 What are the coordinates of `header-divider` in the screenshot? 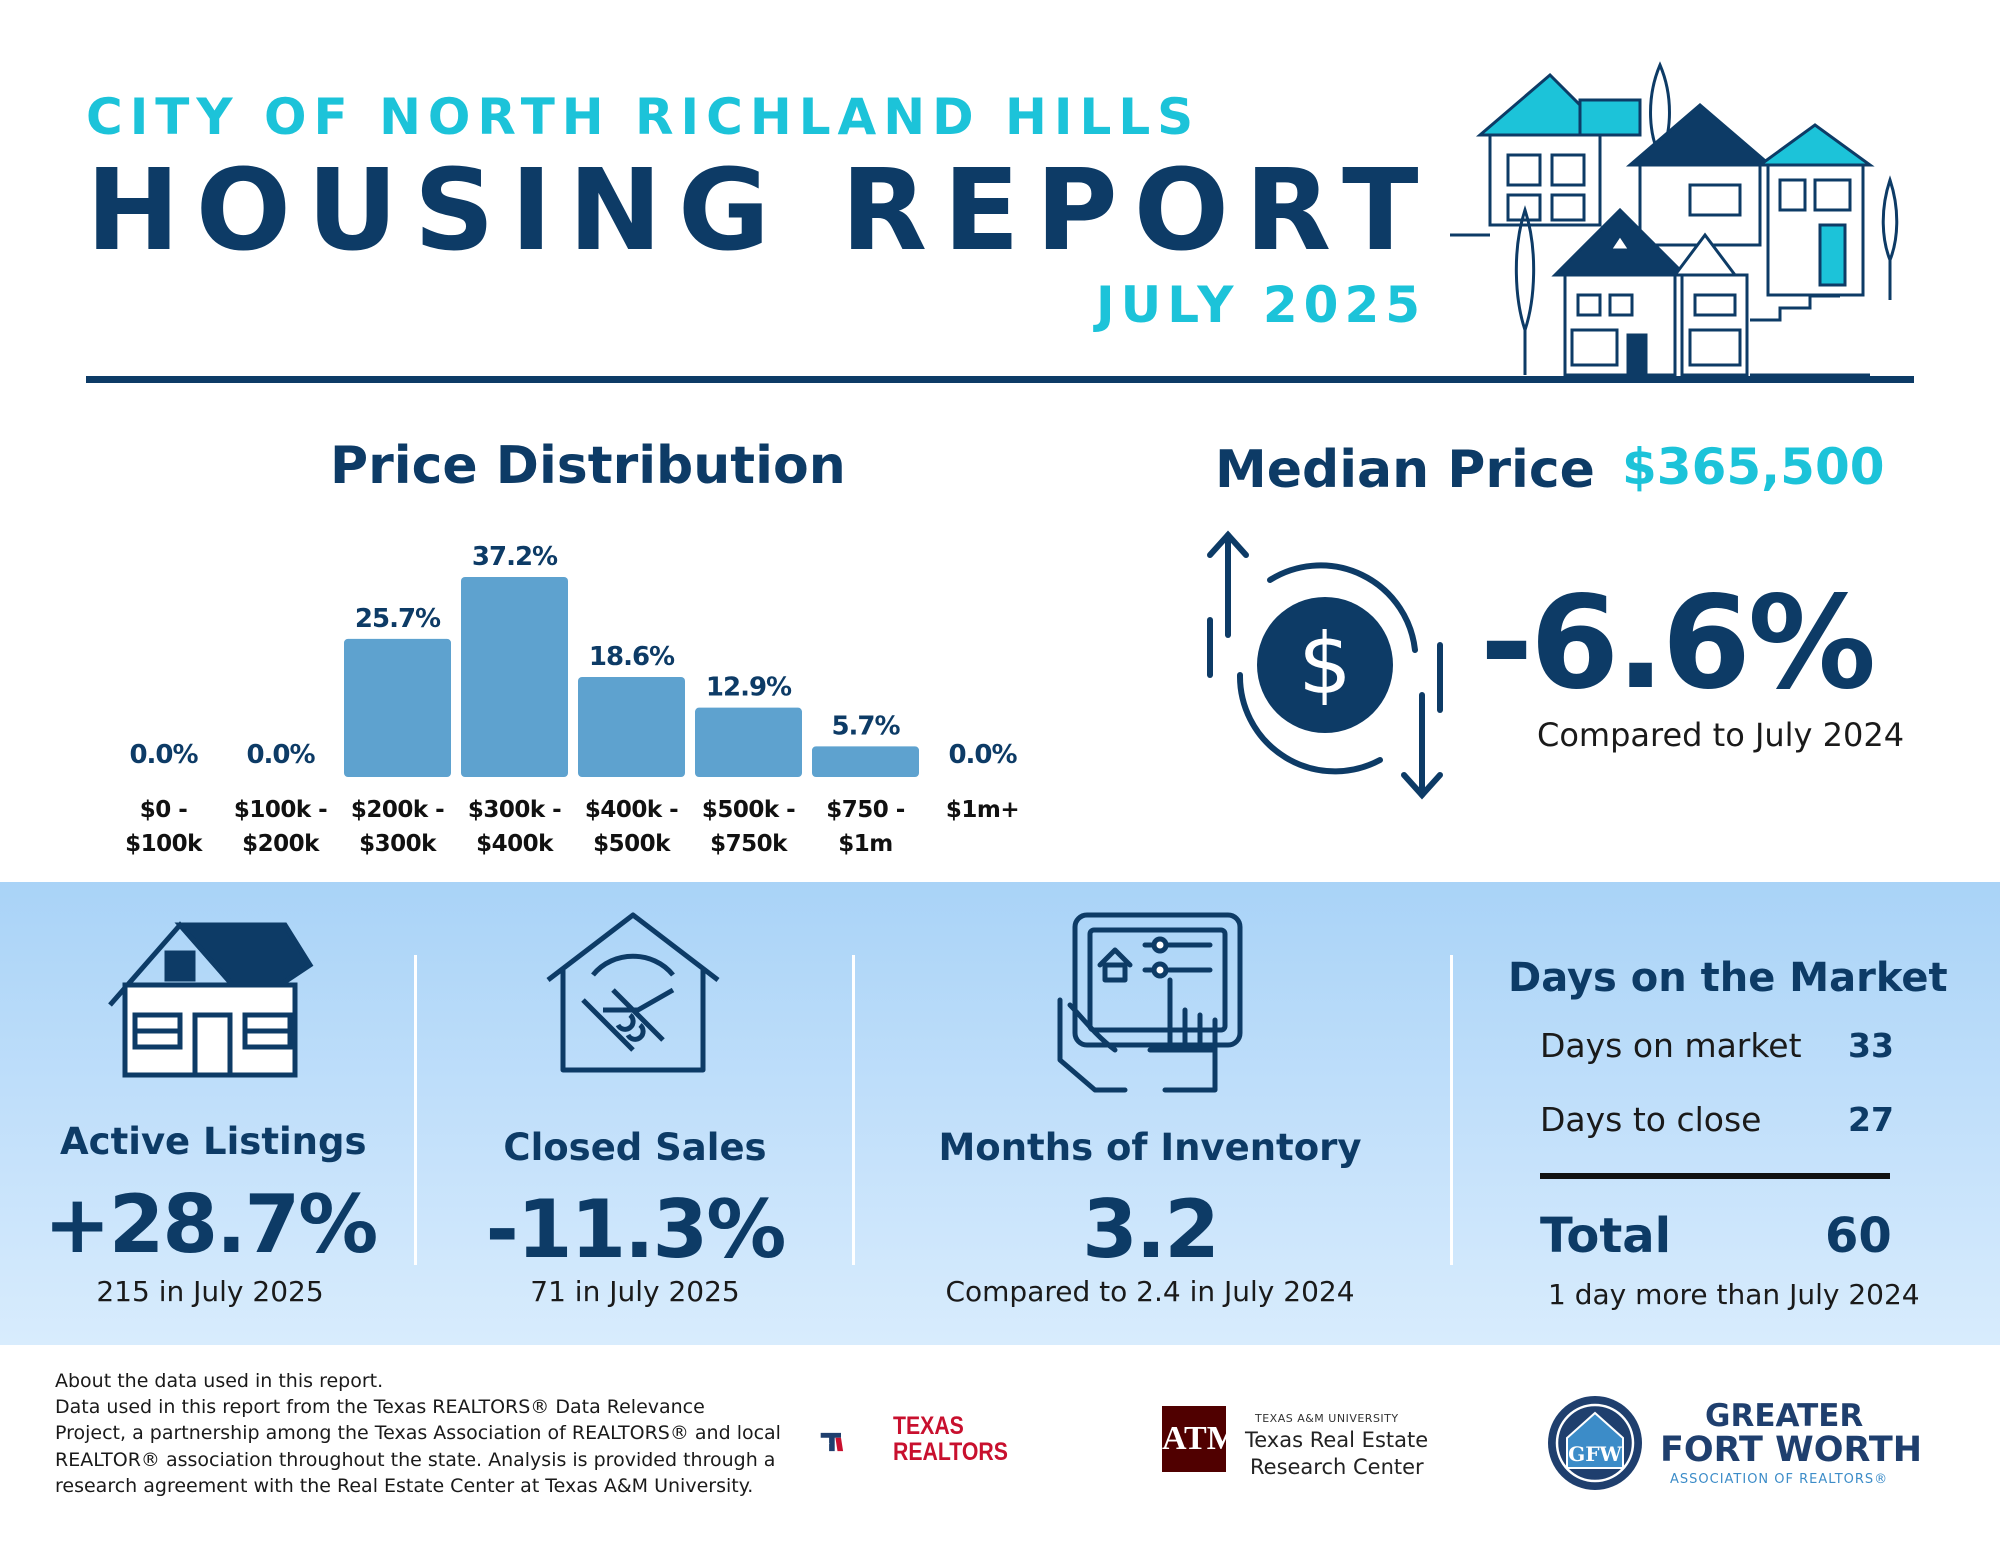 It's located at (1000, 379).